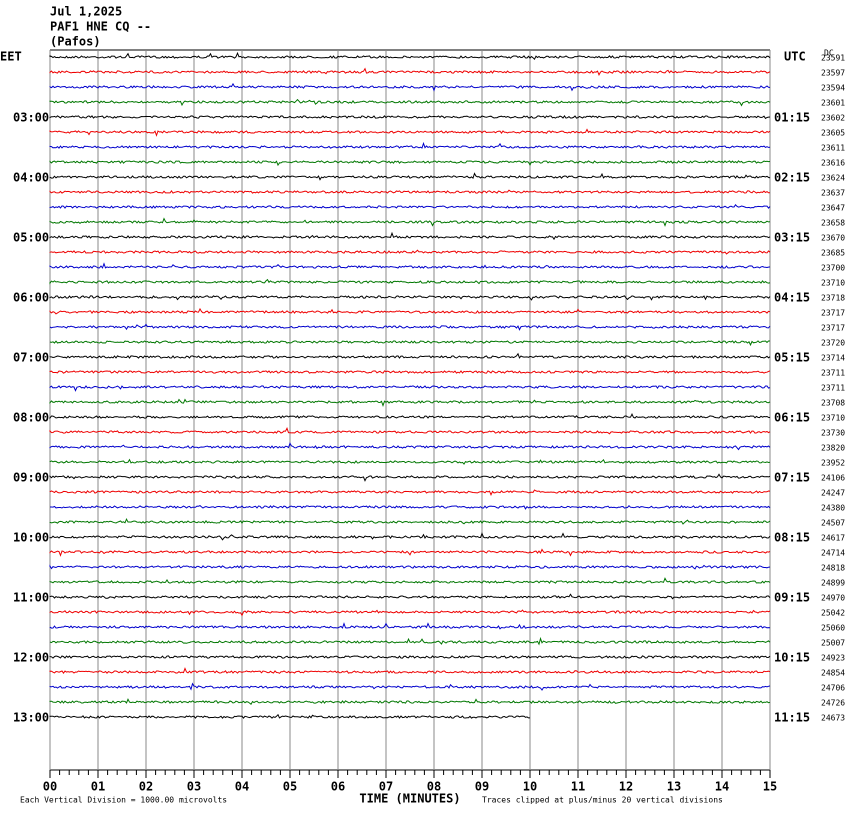 Image resolution: width=850 pixels, height=814 pixels. Describe the element at coordinates (833, 433) in the screenshot. I see `trace-dc: 23730` at that location.